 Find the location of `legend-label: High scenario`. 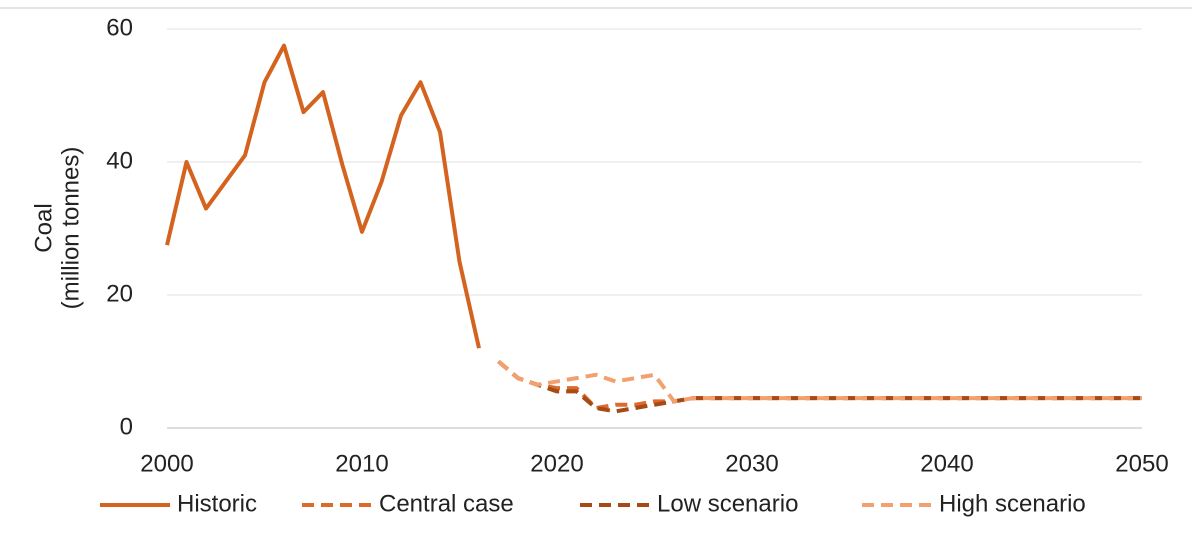

legend-label: High scenario is located at coordinates (1012, 503).